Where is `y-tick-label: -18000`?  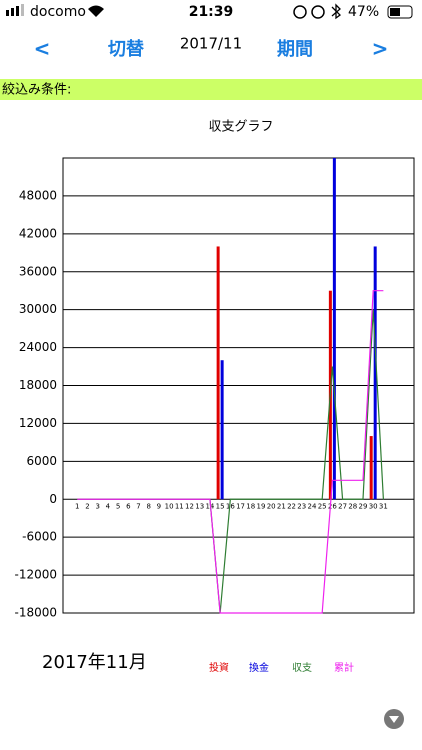
y-tick-label: -18000 is located at coordinates (35, 613).